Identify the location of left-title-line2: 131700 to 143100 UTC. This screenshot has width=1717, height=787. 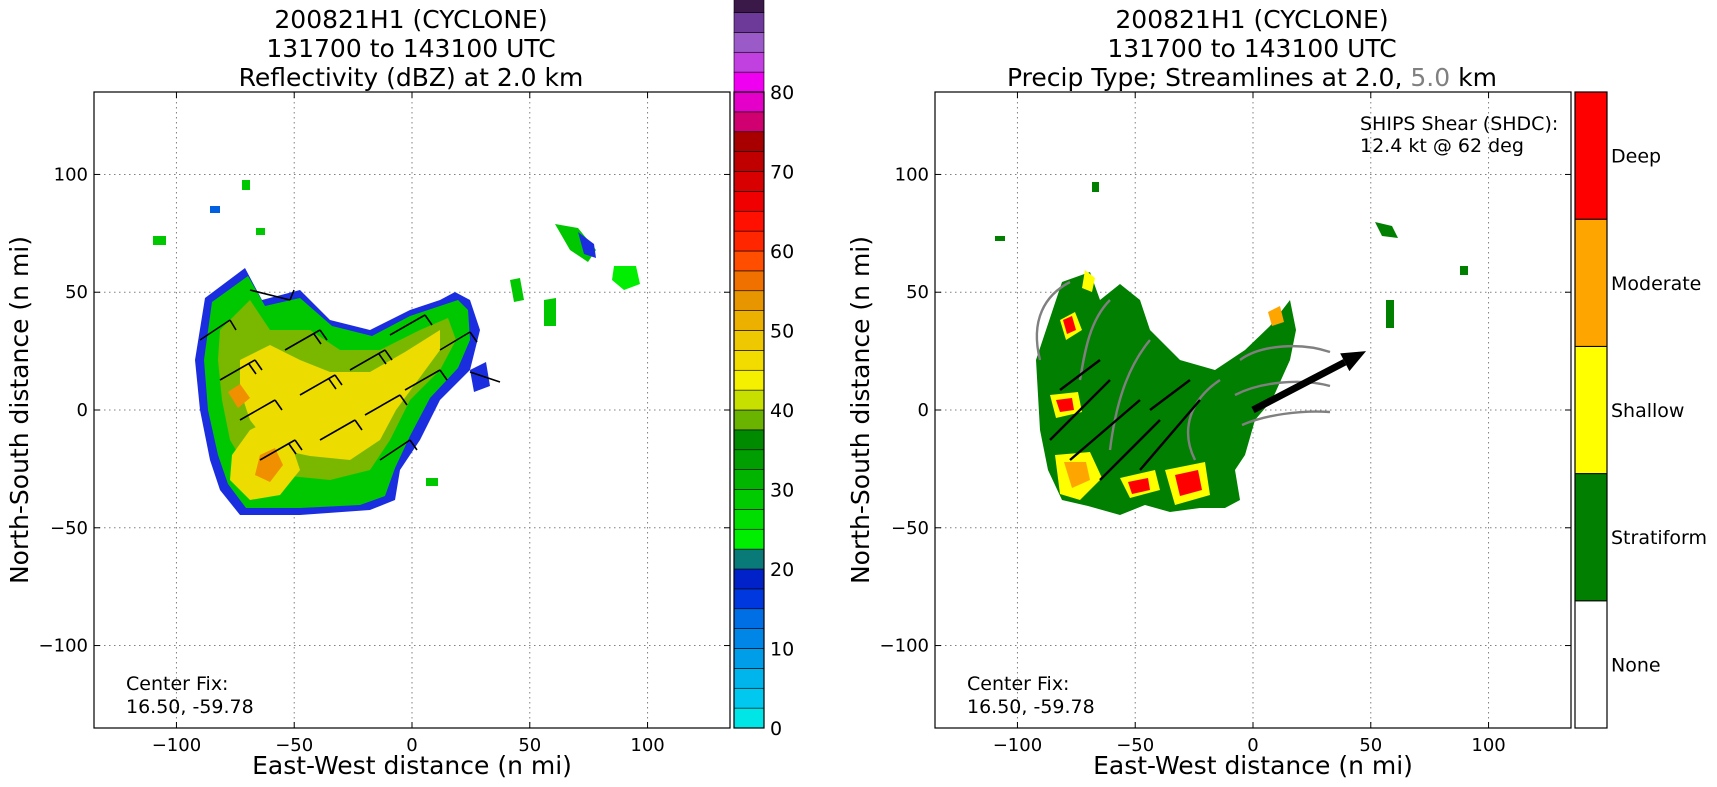
(410, 48).